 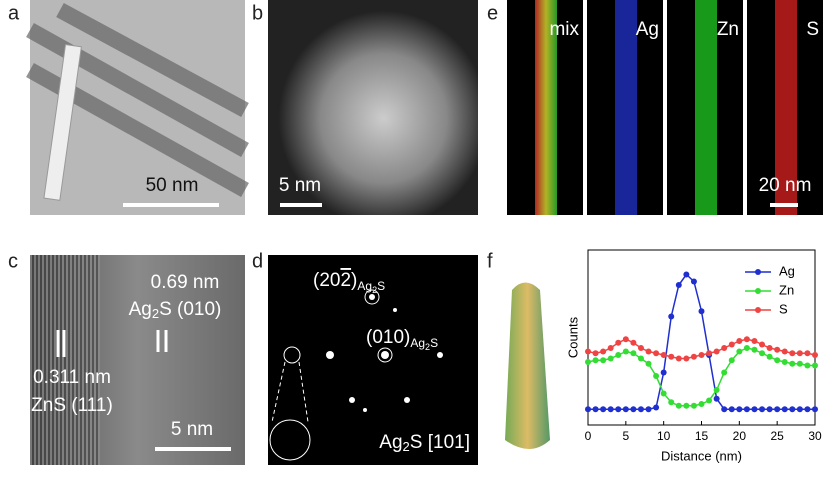 I want to click on x-tick-label: 5, so click(x=625, y=436).